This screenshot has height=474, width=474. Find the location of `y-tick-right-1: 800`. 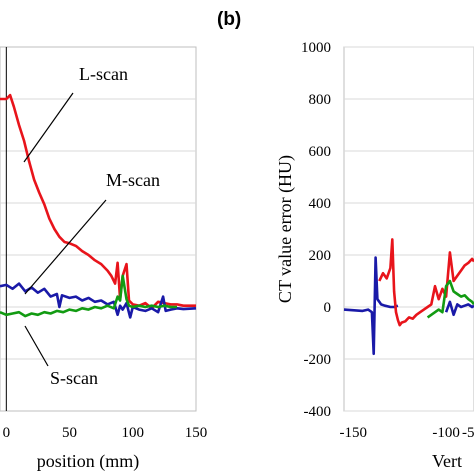

y-tick-right-1: 800 is located at coordinates (320, 100).